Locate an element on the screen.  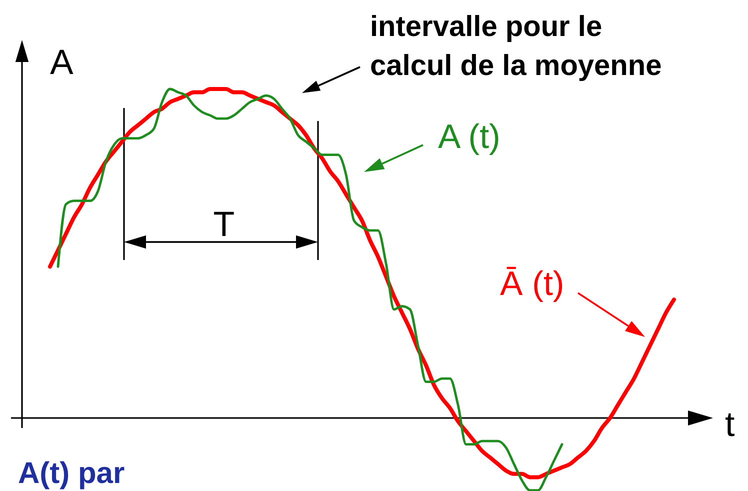
annotation: A(t) par is located at coordinates (71, 473).